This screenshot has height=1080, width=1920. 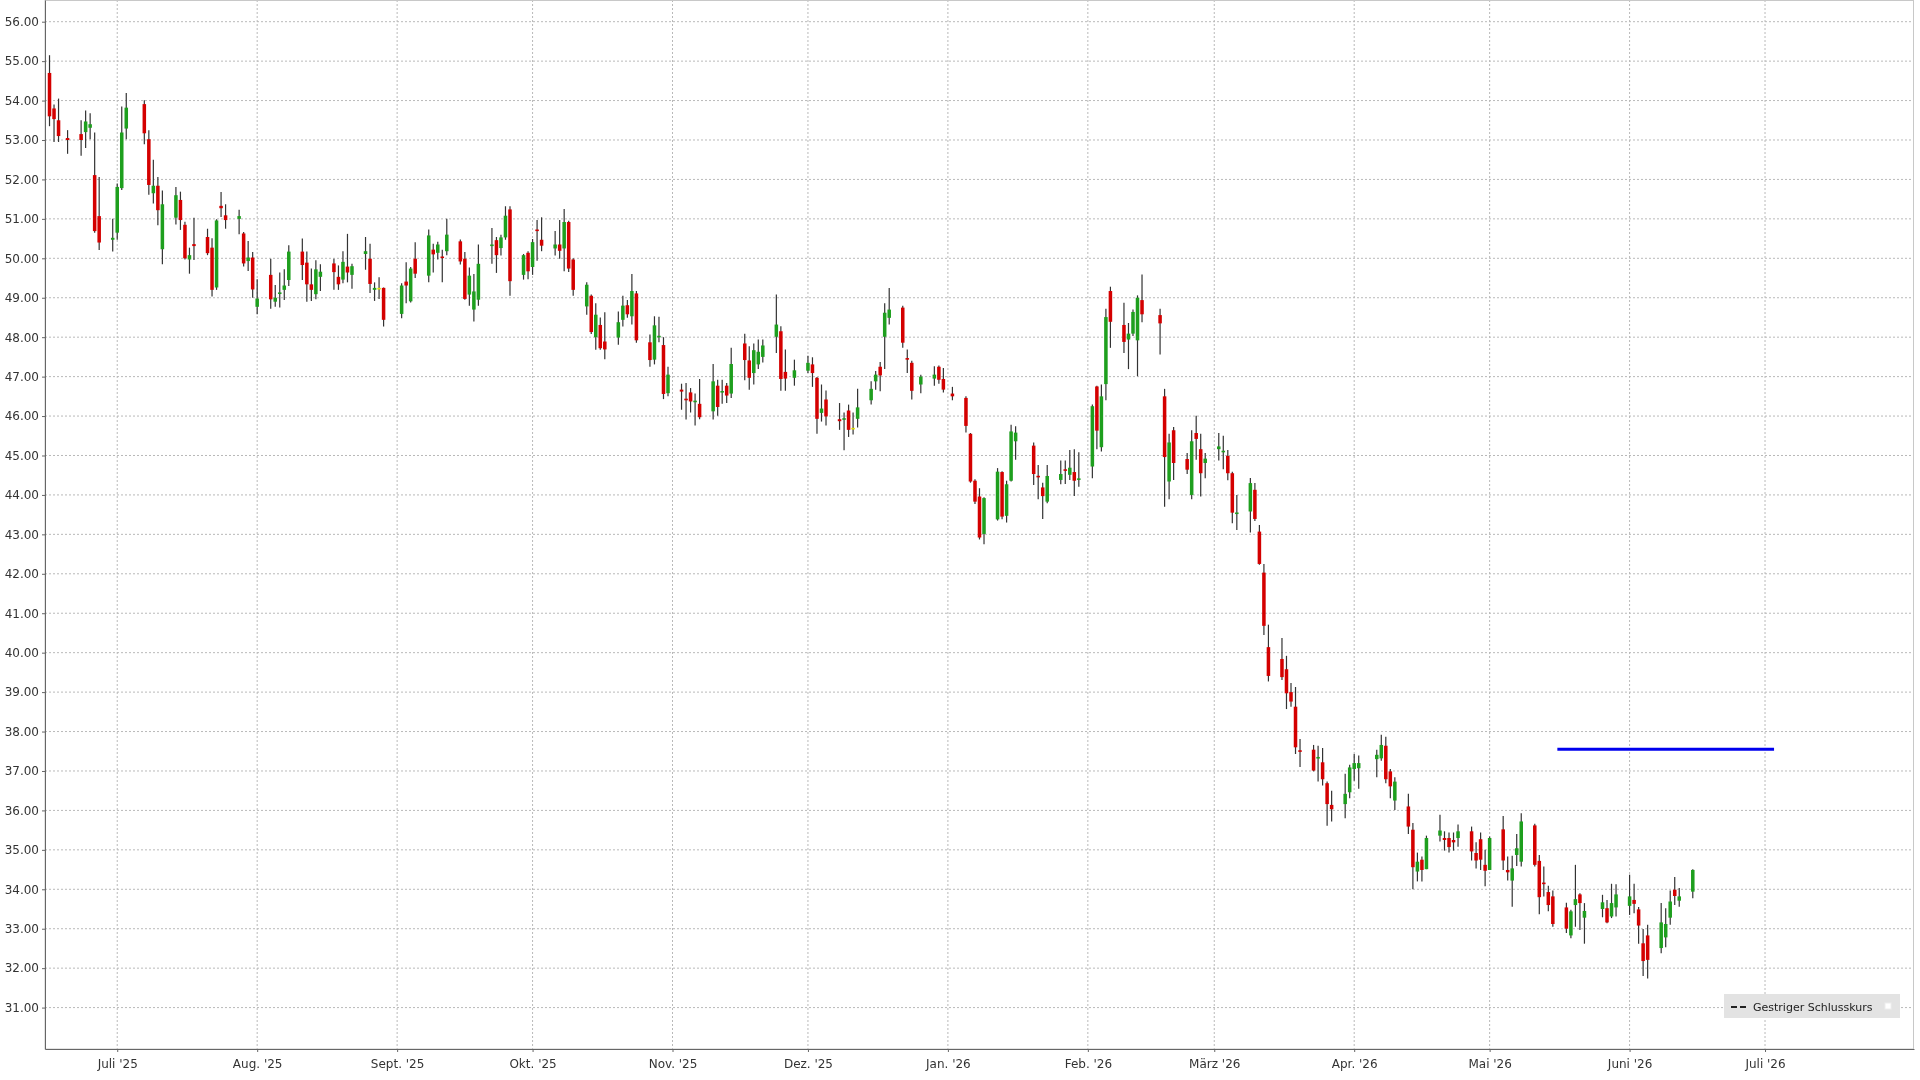 I want to click on y-tick-label: 48.00, so click(x=21, y=337).